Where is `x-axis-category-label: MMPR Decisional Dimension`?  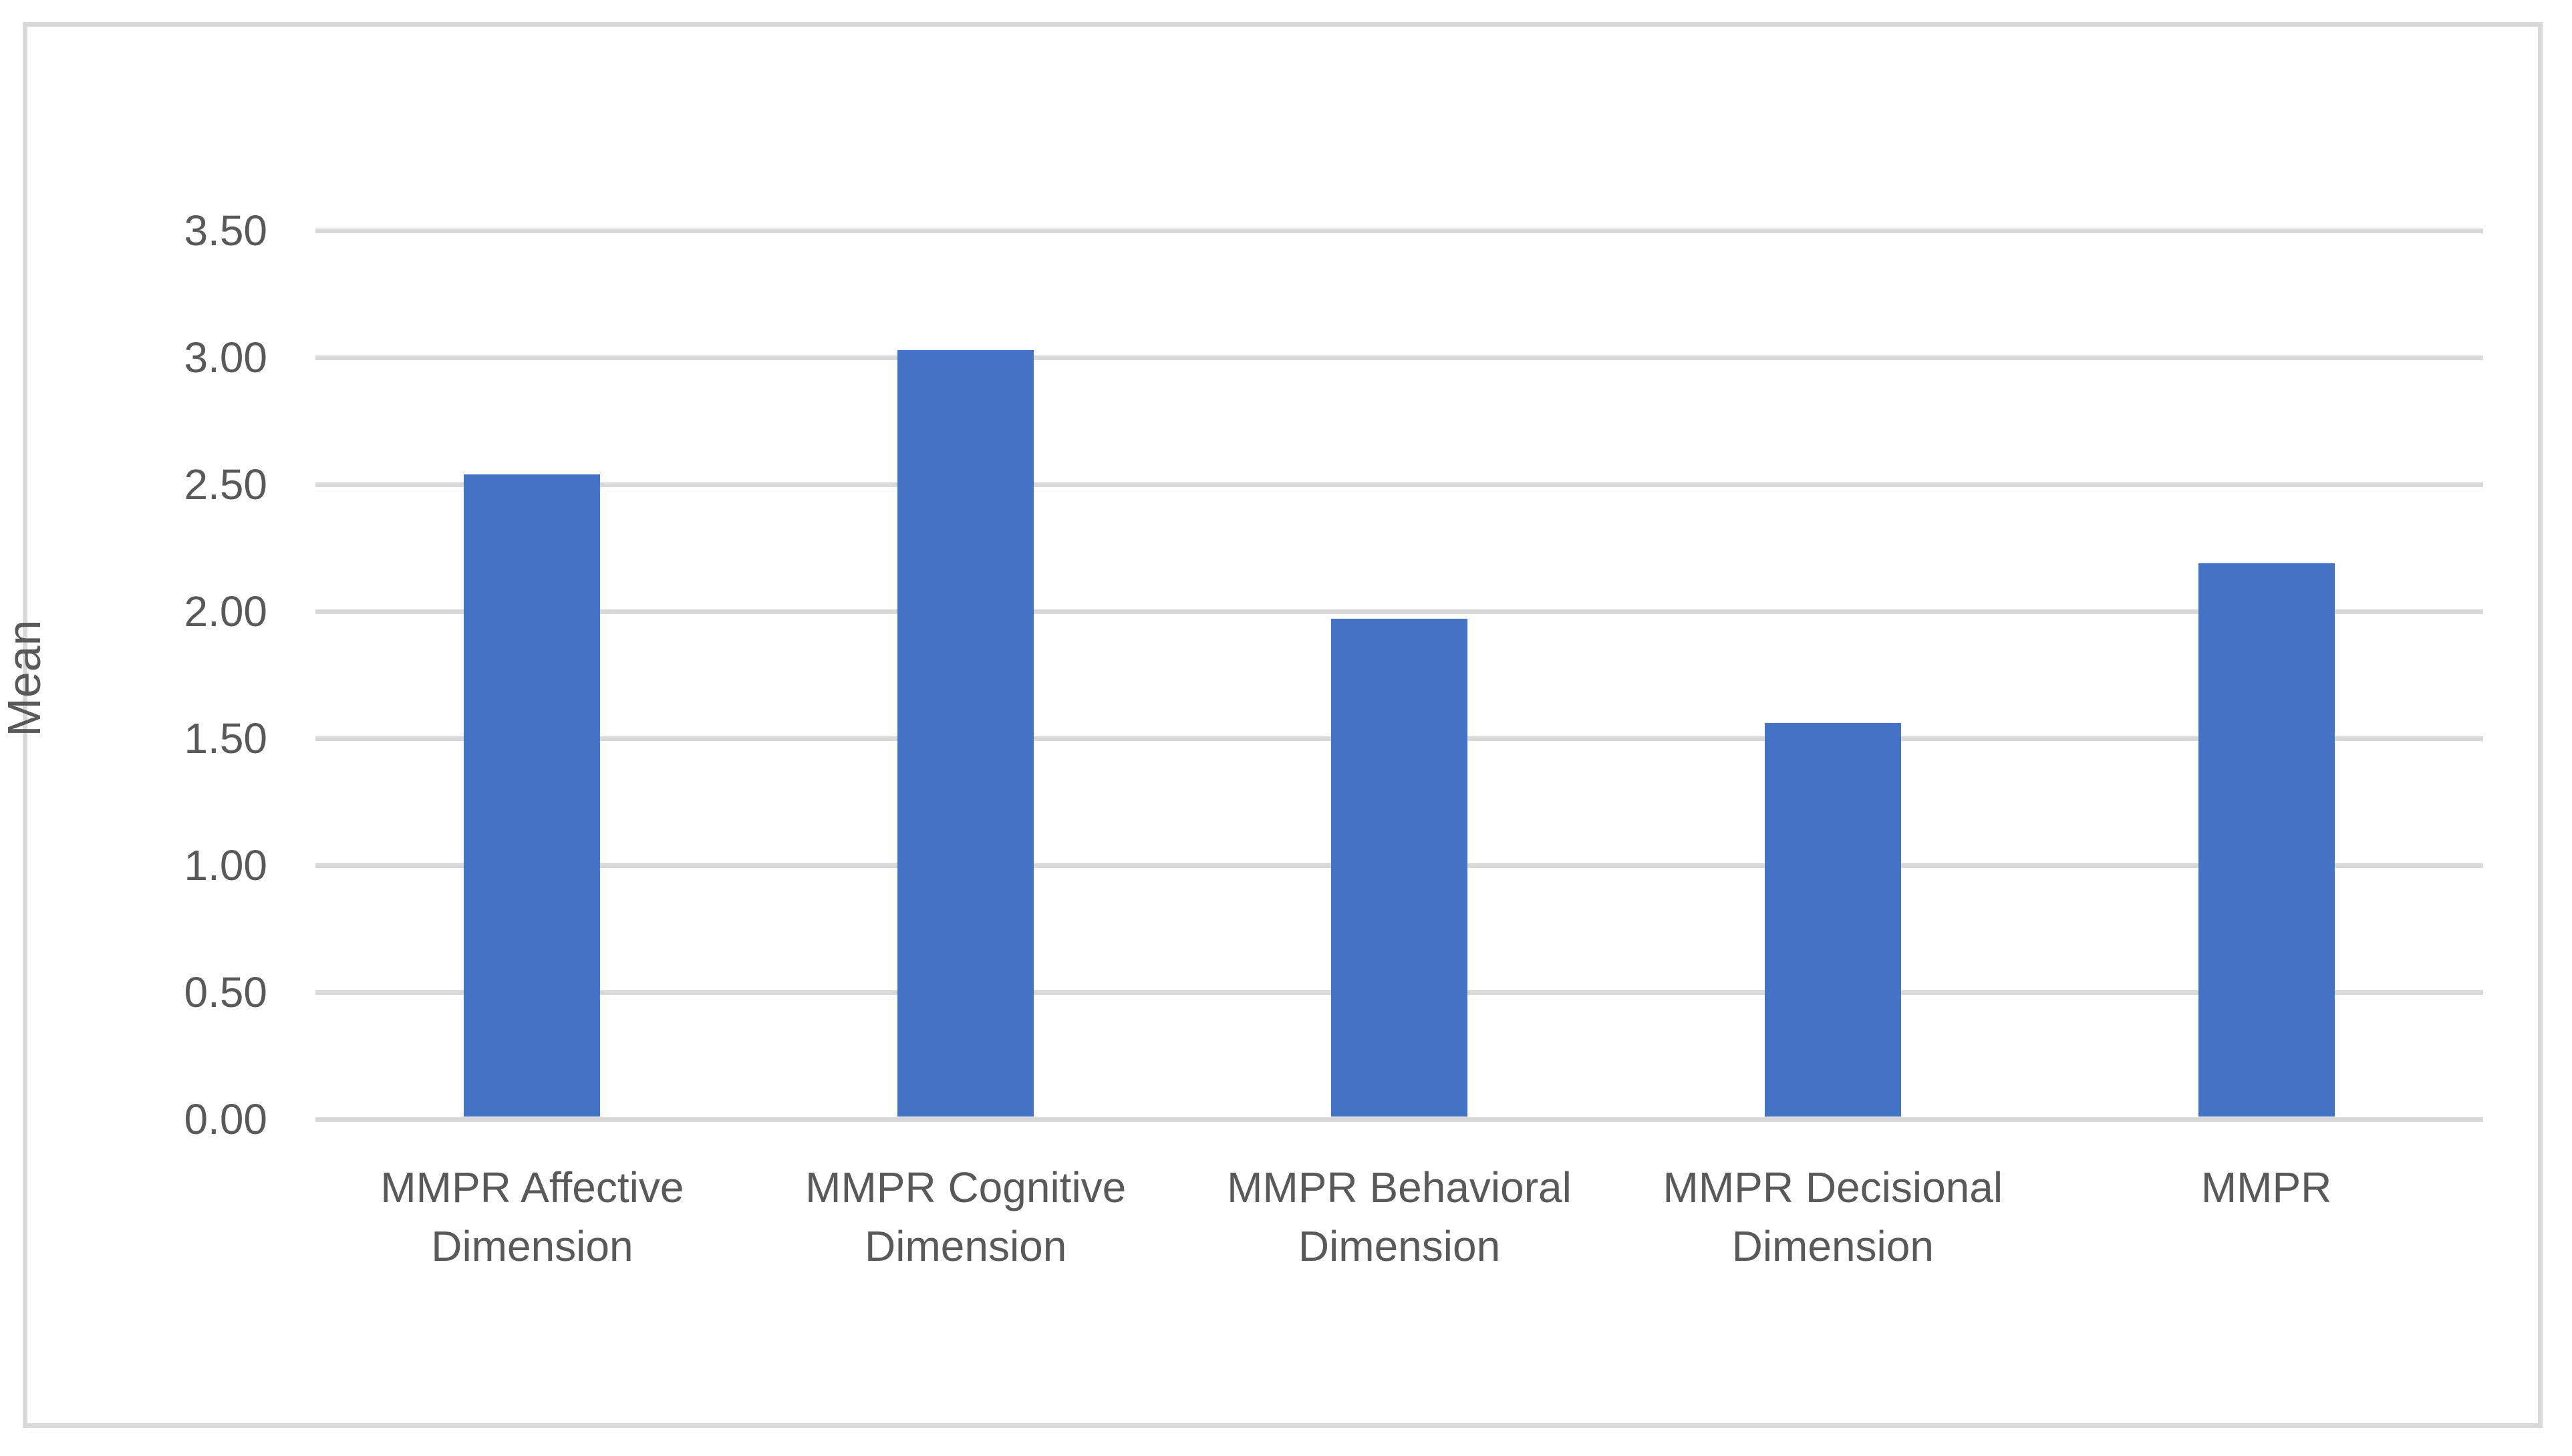
x-axis-category-label: MMPR Decisional Dimension is located at coordinates (1833, 1216).